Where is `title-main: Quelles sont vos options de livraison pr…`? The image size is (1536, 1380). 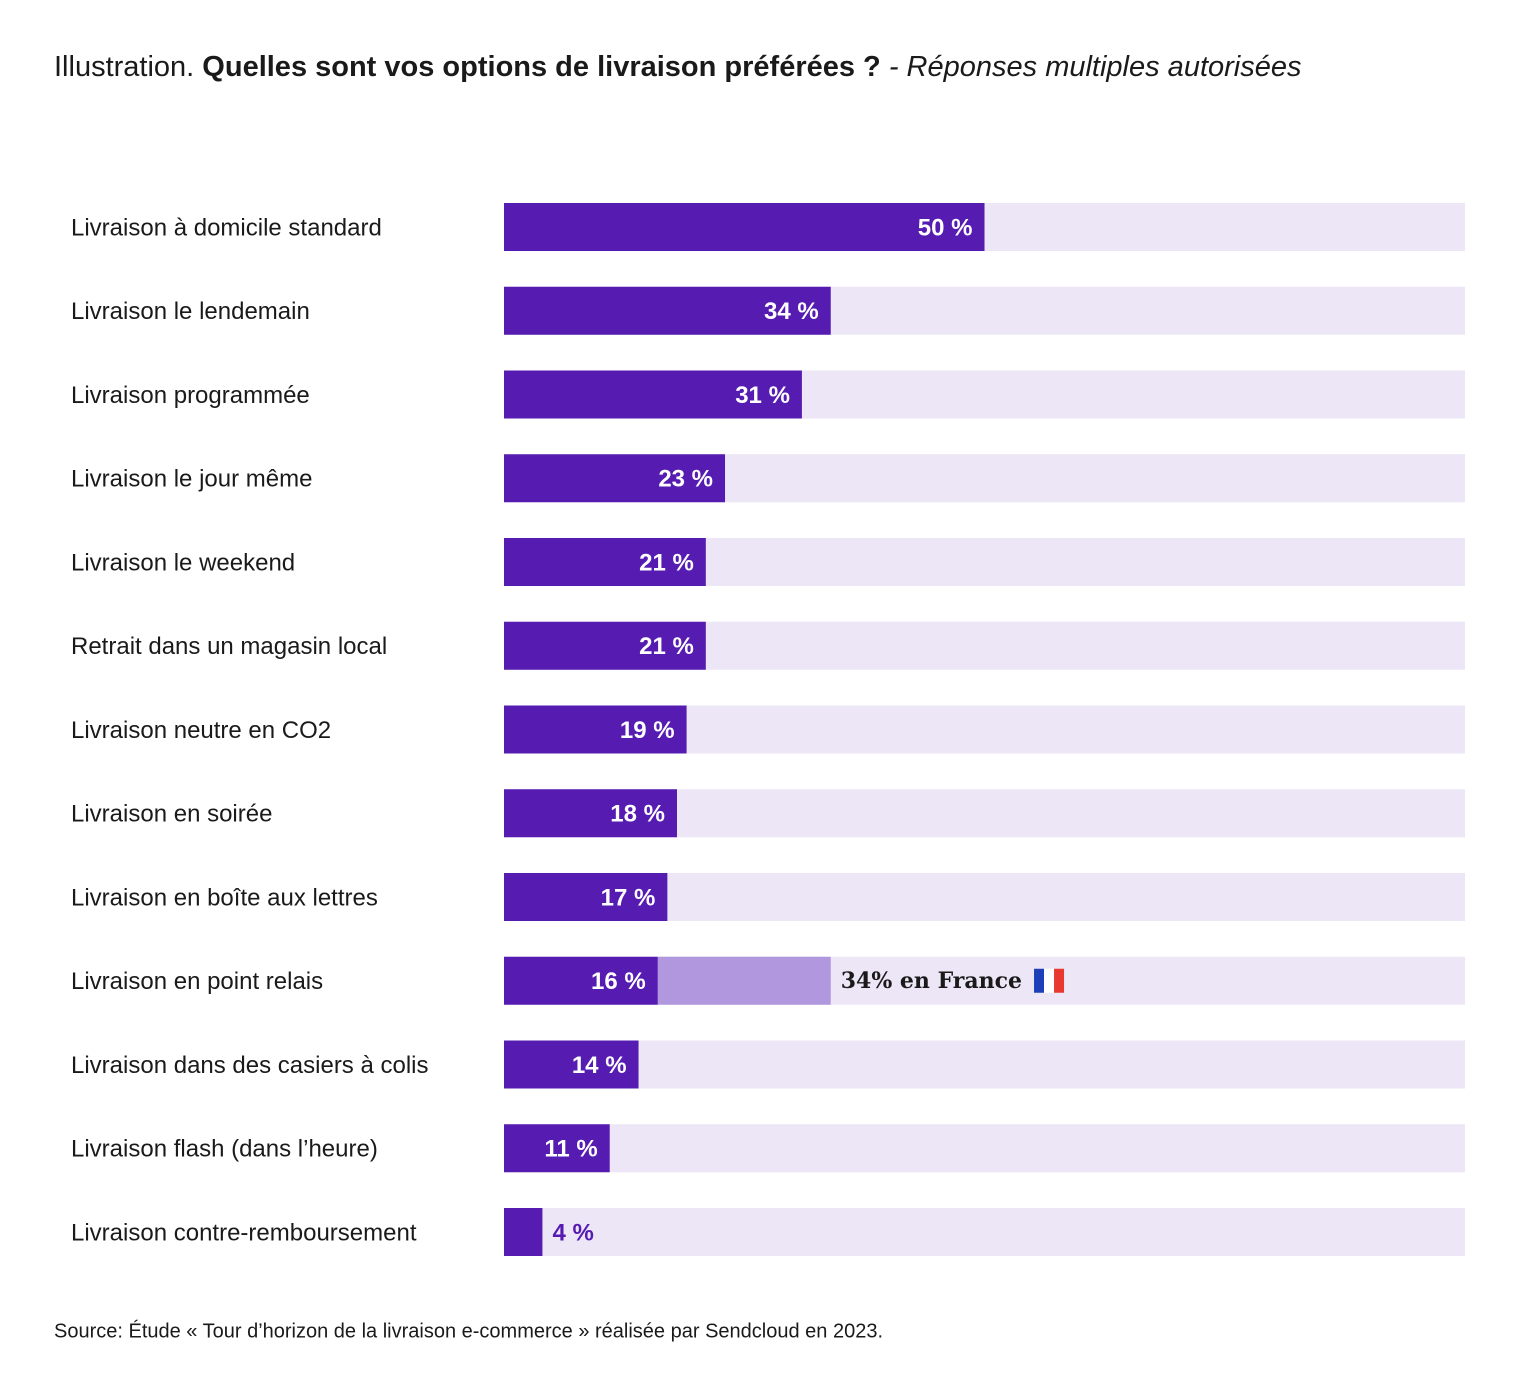
title-main: Quelles sont vos options de livraison pr… is located at coordinates (541, 67).